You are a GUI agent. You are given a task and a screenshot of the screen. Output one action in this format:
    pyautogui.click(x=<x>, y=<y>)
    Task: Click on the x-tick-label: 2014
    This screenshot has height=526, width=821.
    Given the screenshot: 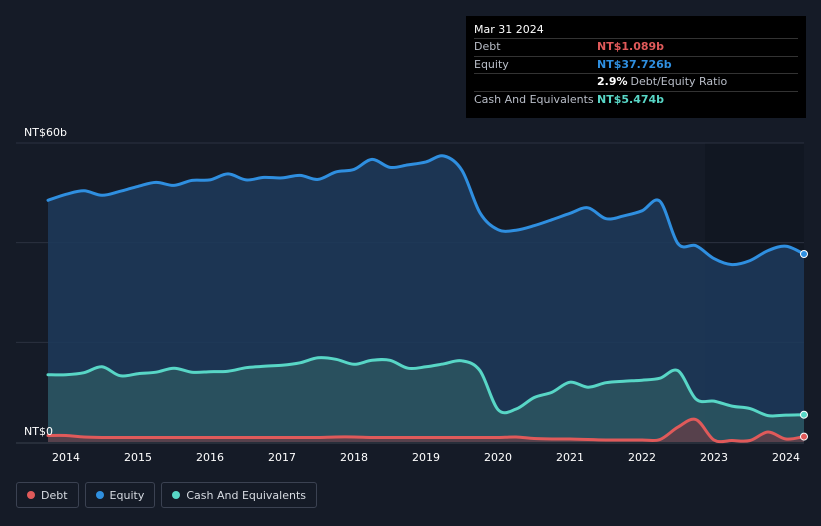 What is the action you would take?
    pyautogui.click(x=66, y=457)
    